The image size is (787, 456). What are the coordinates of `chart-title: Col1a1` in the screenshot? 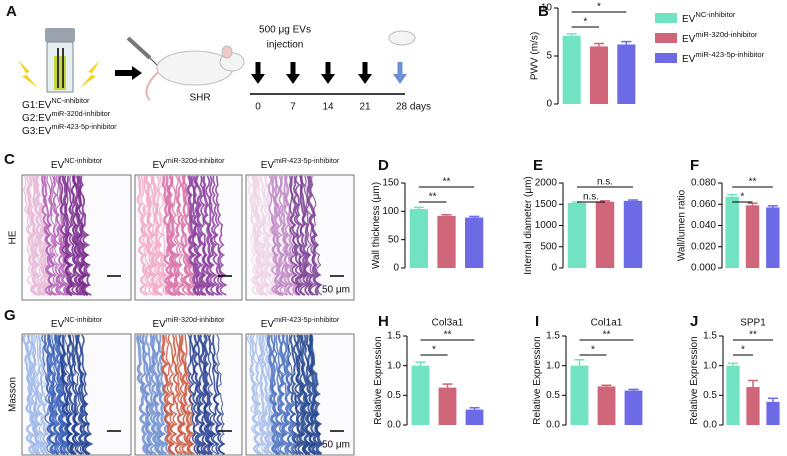 It's located at (607, 323).